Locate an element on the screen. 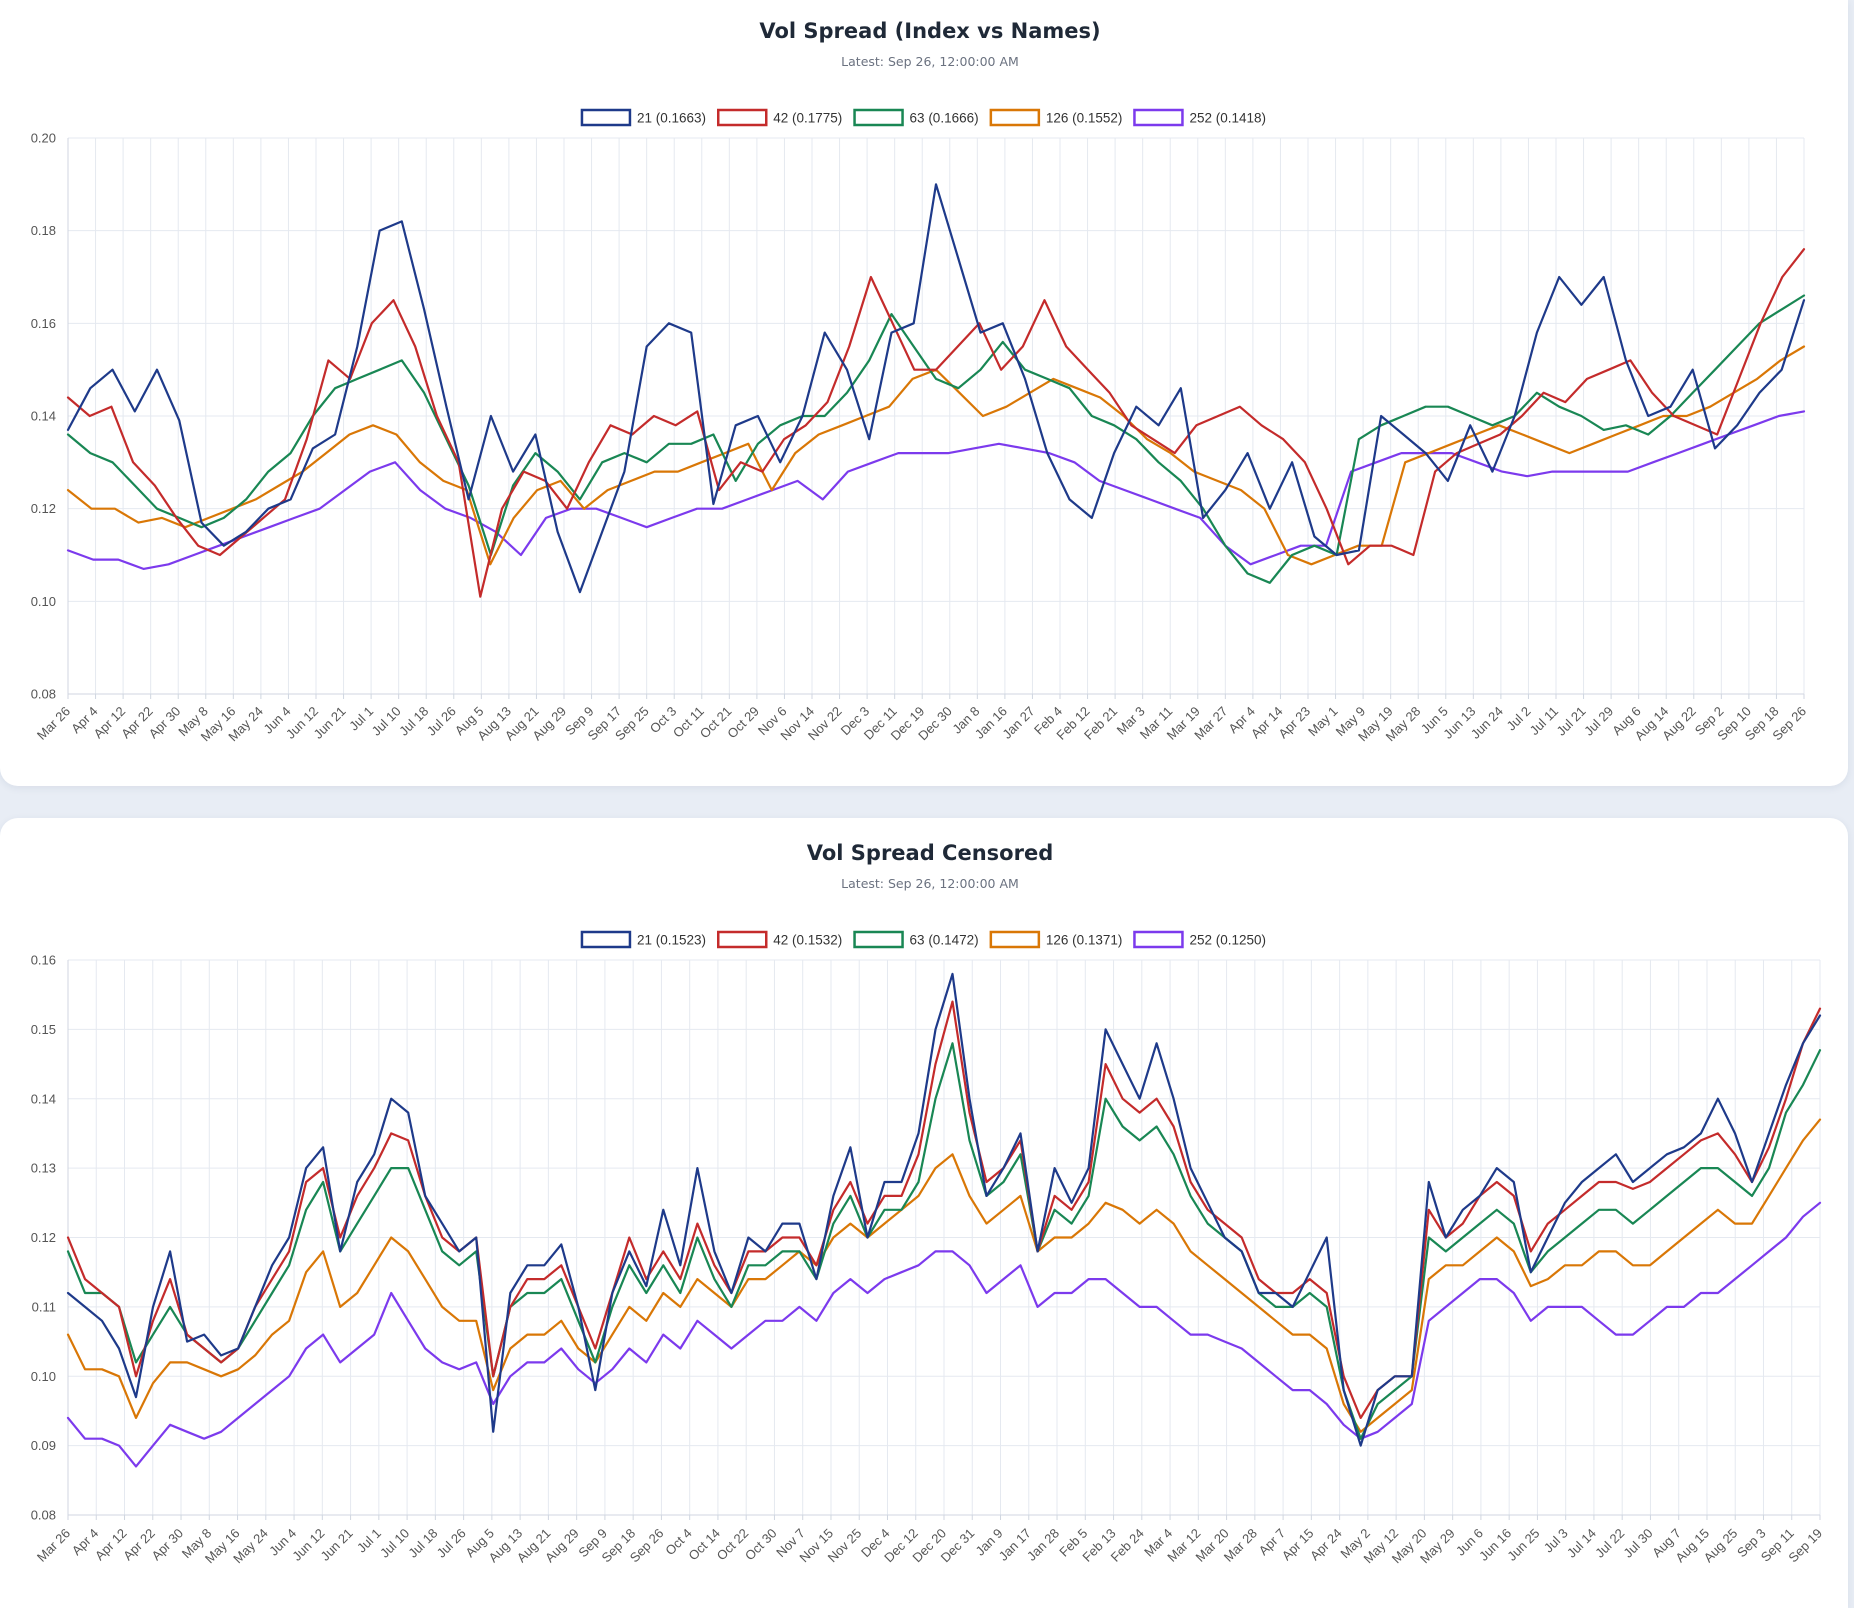 Image resolution: width=1854 pixels, height=1608 pixels. legend-label: 63 (0.1666) is located at coordinates (944, 118).